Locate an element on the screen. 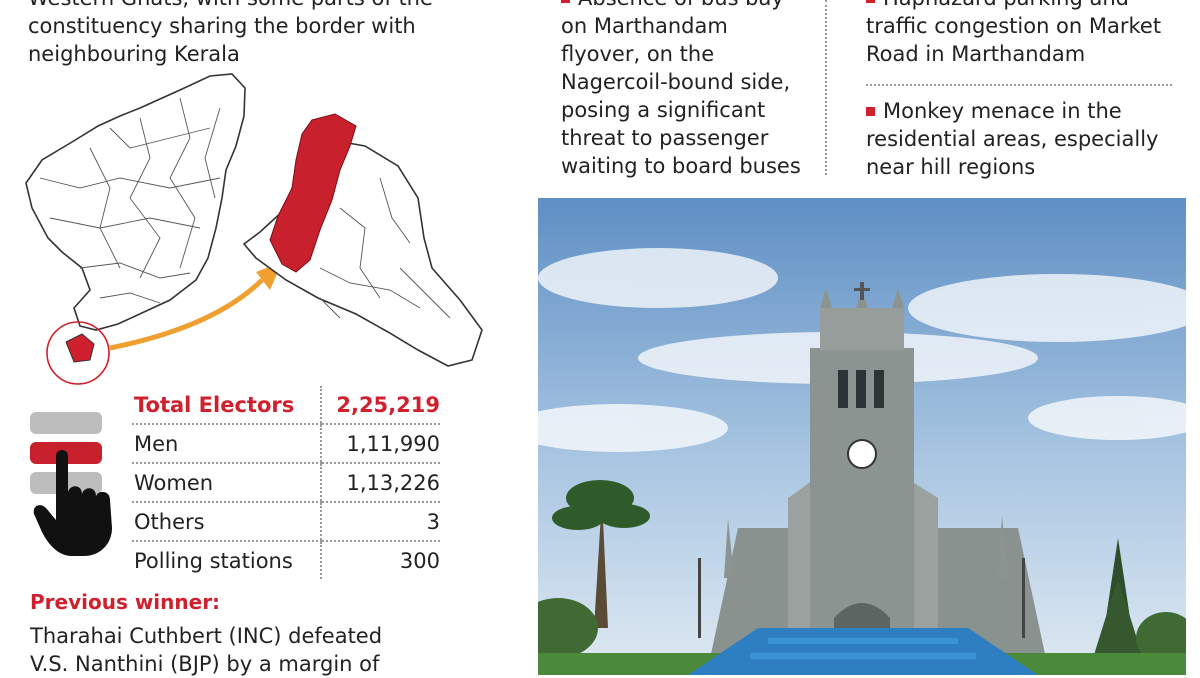  issue-first-line: Monkey menace in the is located at coordinates (1002, 111).